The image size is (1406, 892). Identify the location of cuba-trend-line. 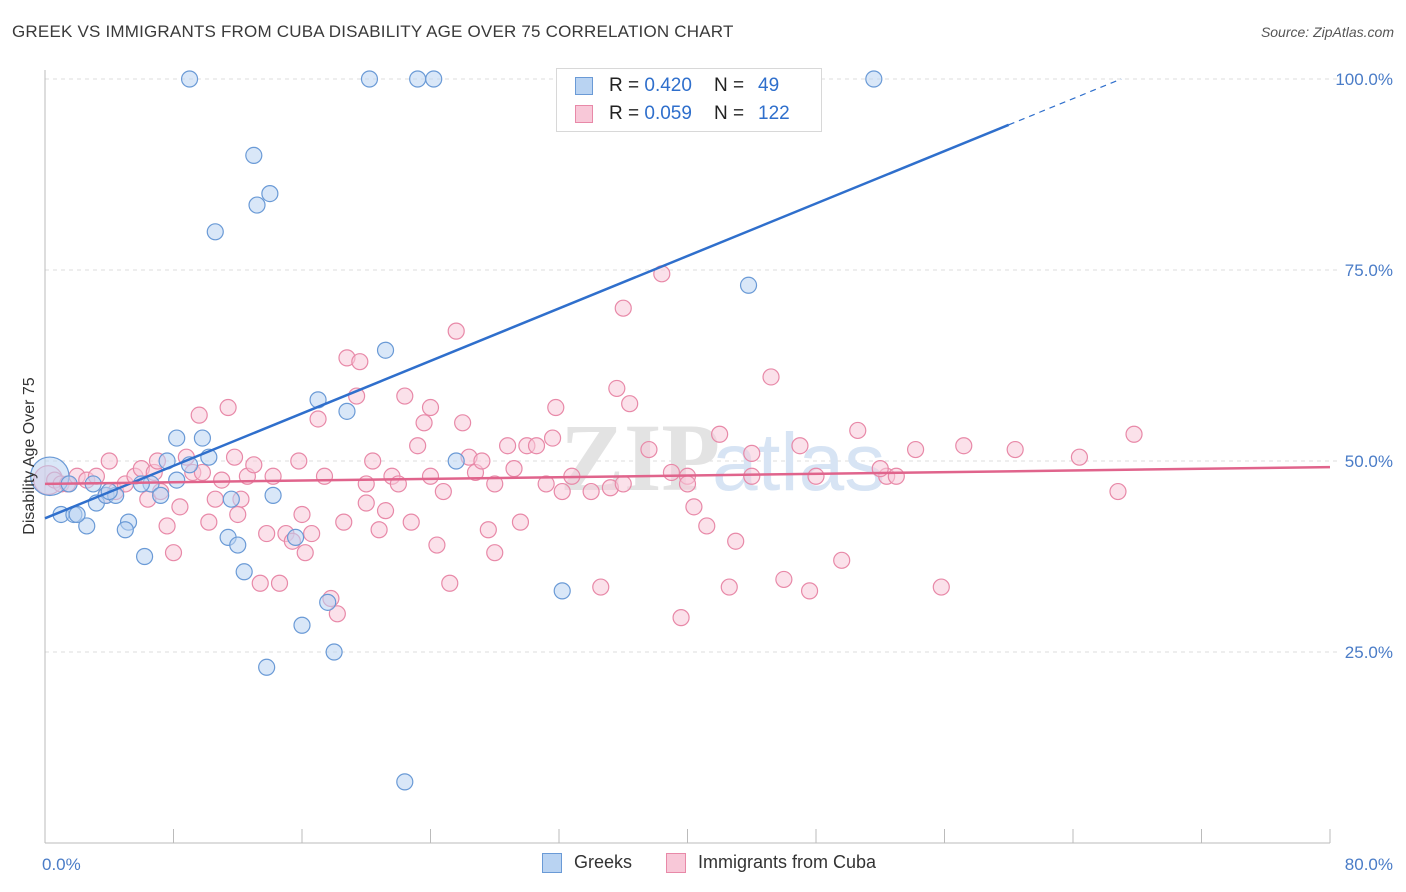
(687, 475).